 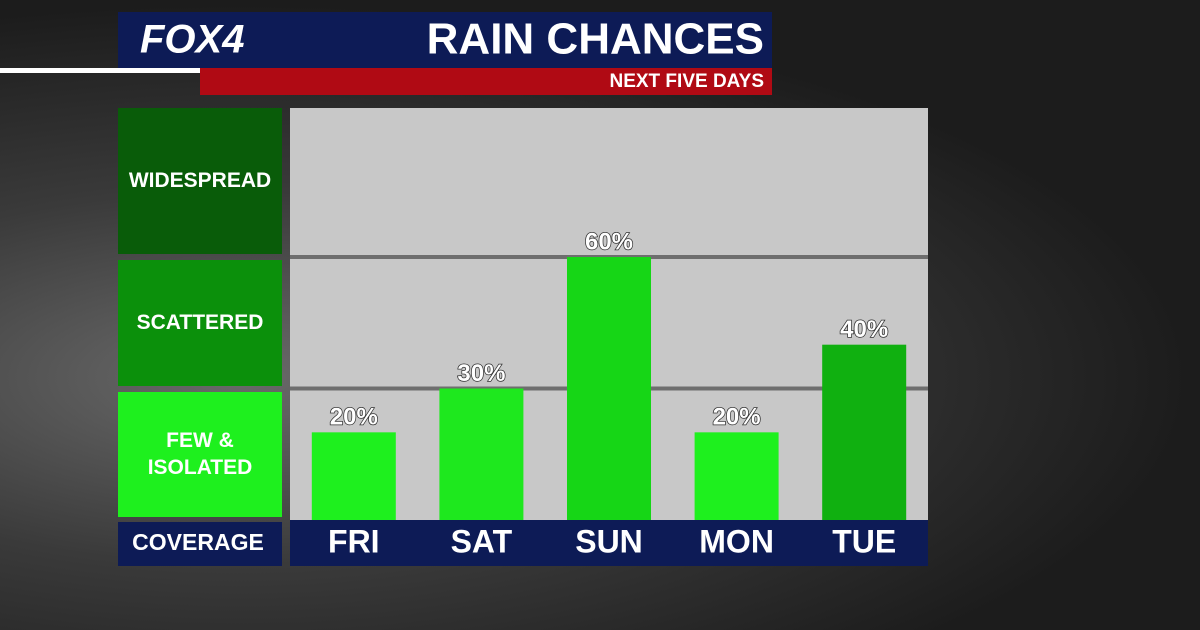 What do you see at coordinates (192, 40) in the screenshot?
I see `logo: FOX4` at bounding box center [192, 40].